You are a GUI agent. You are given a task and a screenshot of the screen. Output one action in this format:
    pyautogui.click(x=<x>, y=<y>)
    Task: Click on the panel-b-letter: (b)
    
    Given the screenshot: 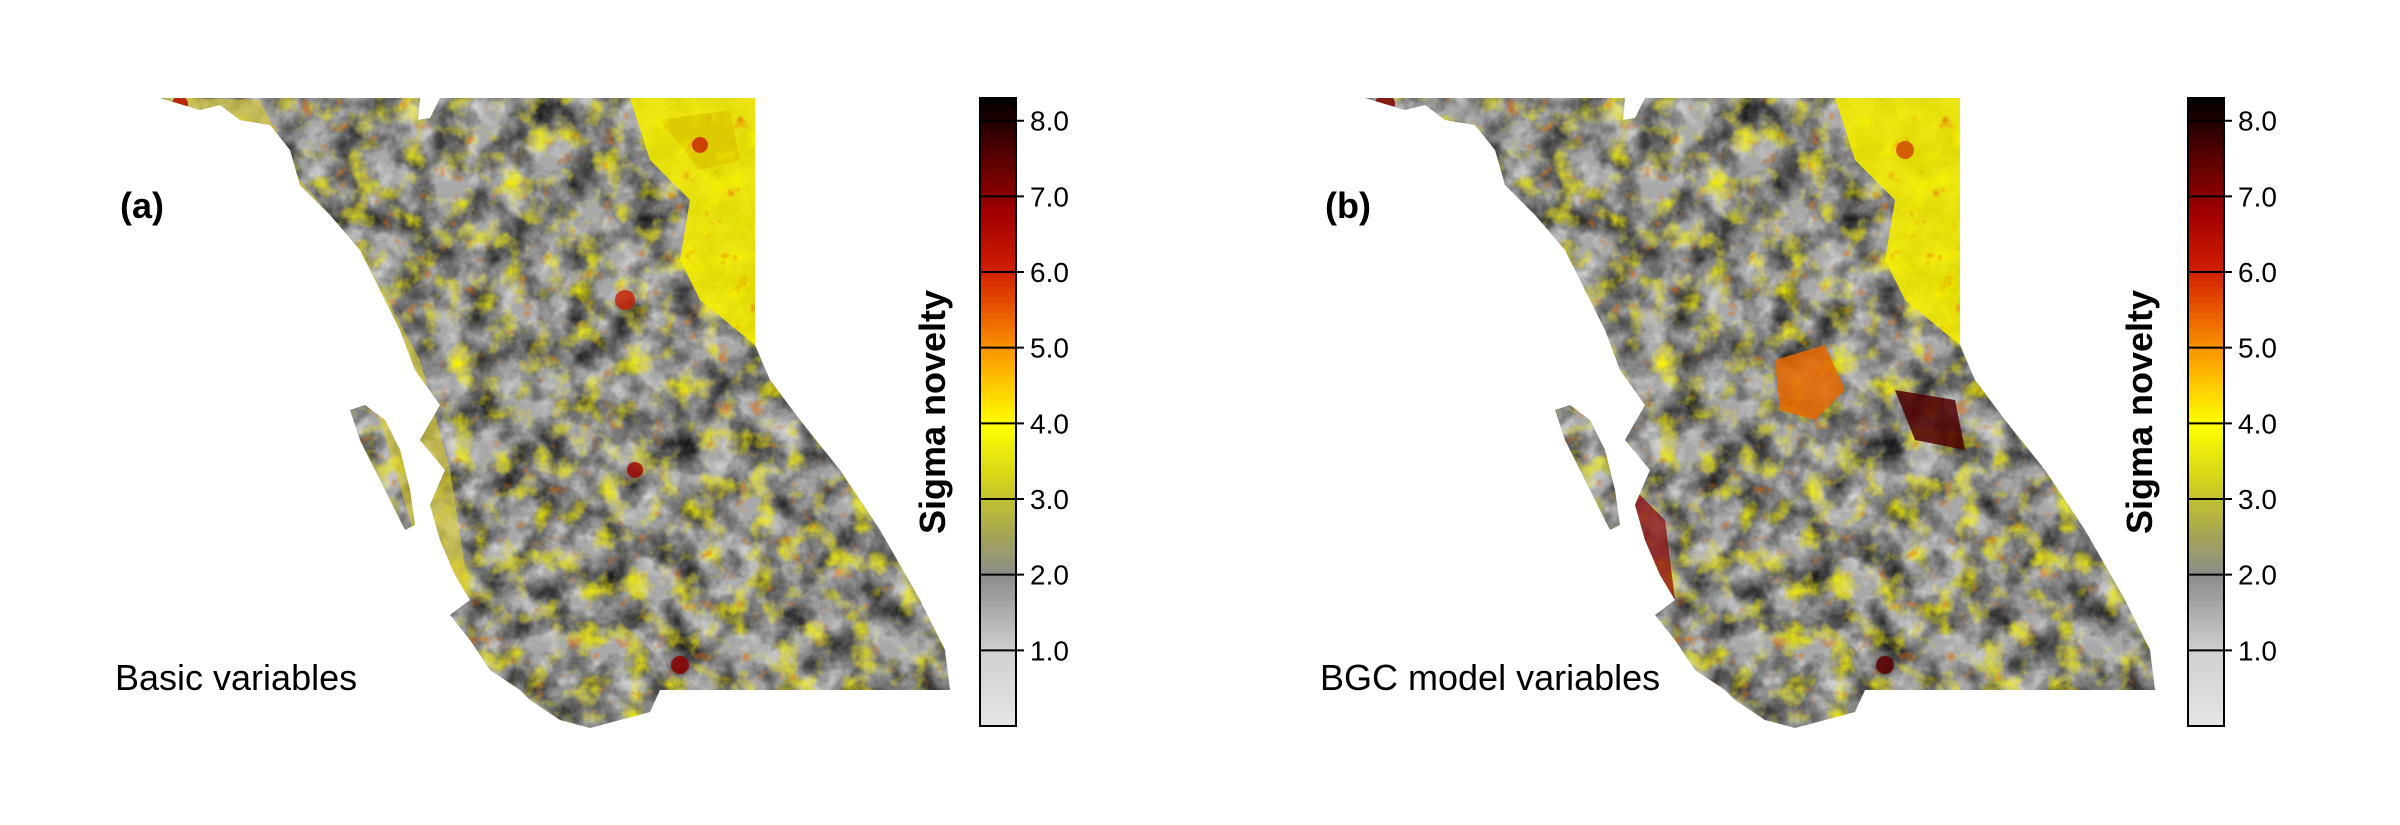 What is the action you would take?
    pyautogui.click(x=1348, y=205)
    